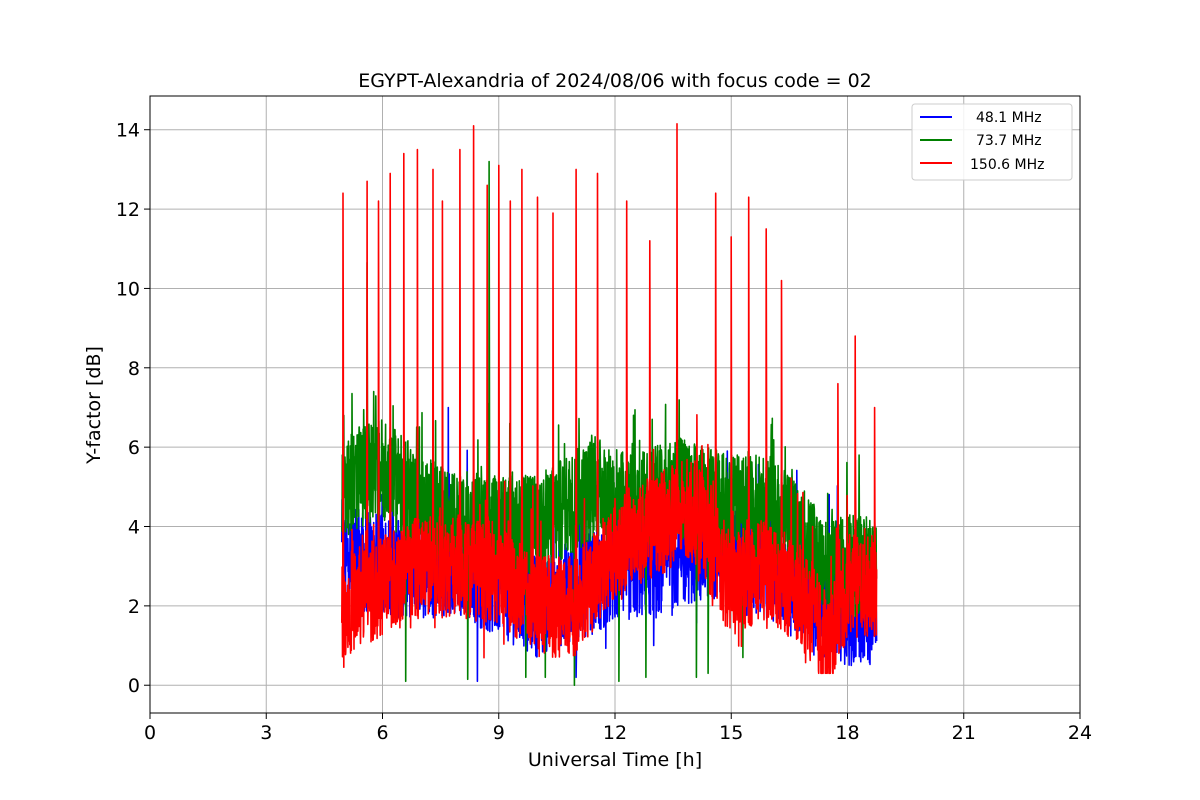 The image size is (1200, 800). I want to click on y-axis-label: Y-factor [dB], so click(94, 405).